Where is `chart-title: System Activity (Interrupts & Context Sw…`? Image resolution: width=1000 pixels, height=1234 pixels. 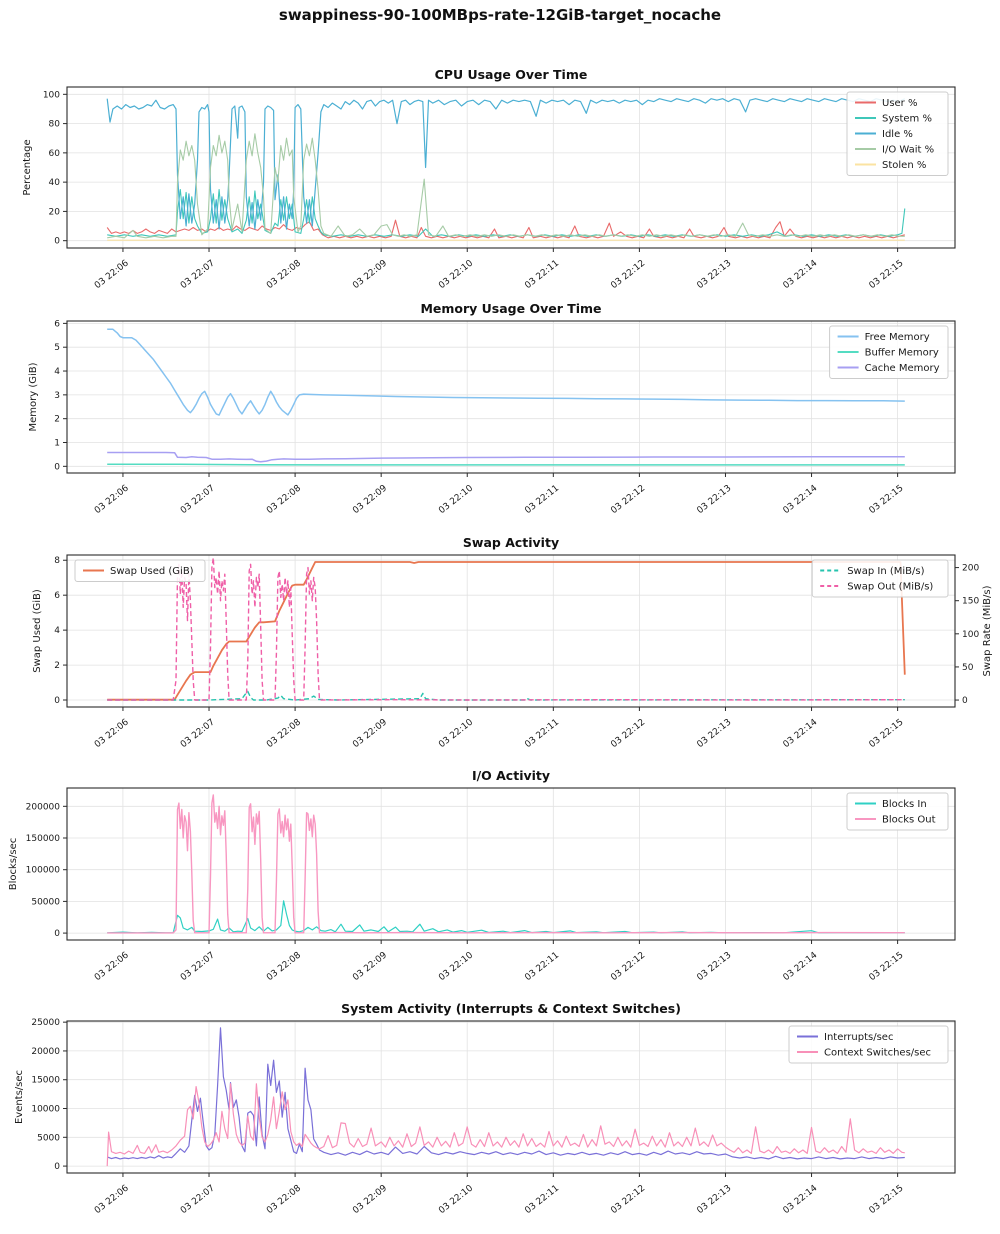
chart-title: System Activity (Interrupts & Context Sw… is located at coordinates (511, 1008).